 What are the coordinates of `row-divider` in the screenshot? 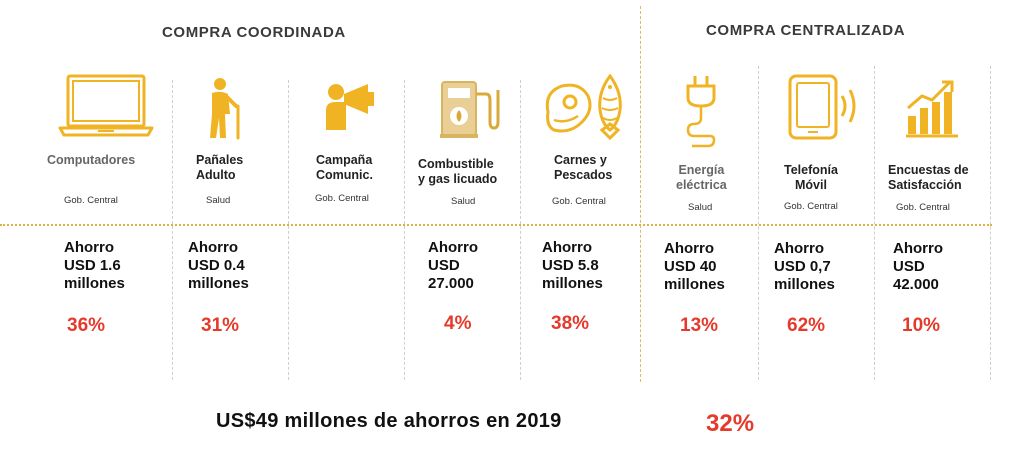 It's located at (496, 225).